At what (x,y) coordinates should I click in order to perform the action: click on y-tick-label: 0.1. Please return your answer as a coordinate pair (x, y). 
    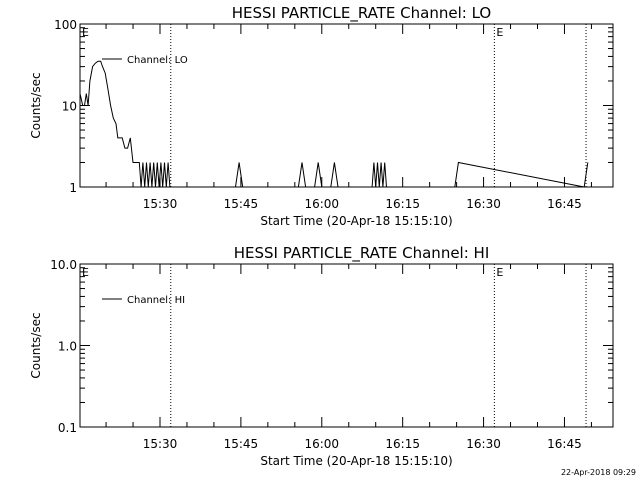
    Looking at the image, I should click on (67, 428).